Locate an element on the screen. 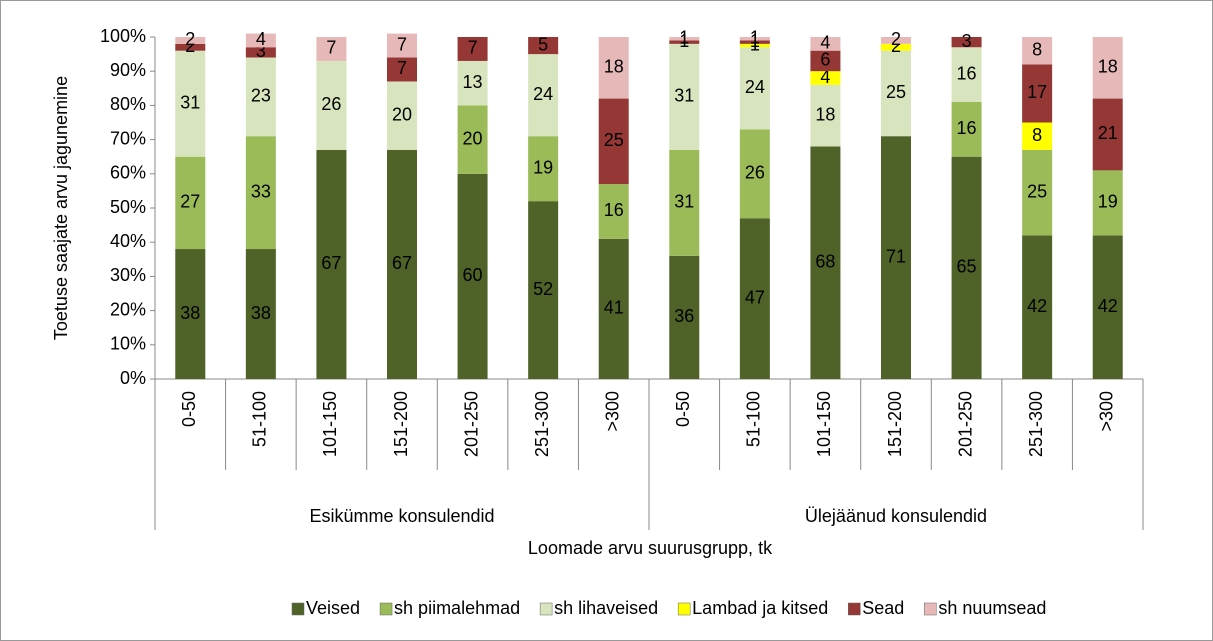  data-label: 24 is located at coordinates (543, 94).